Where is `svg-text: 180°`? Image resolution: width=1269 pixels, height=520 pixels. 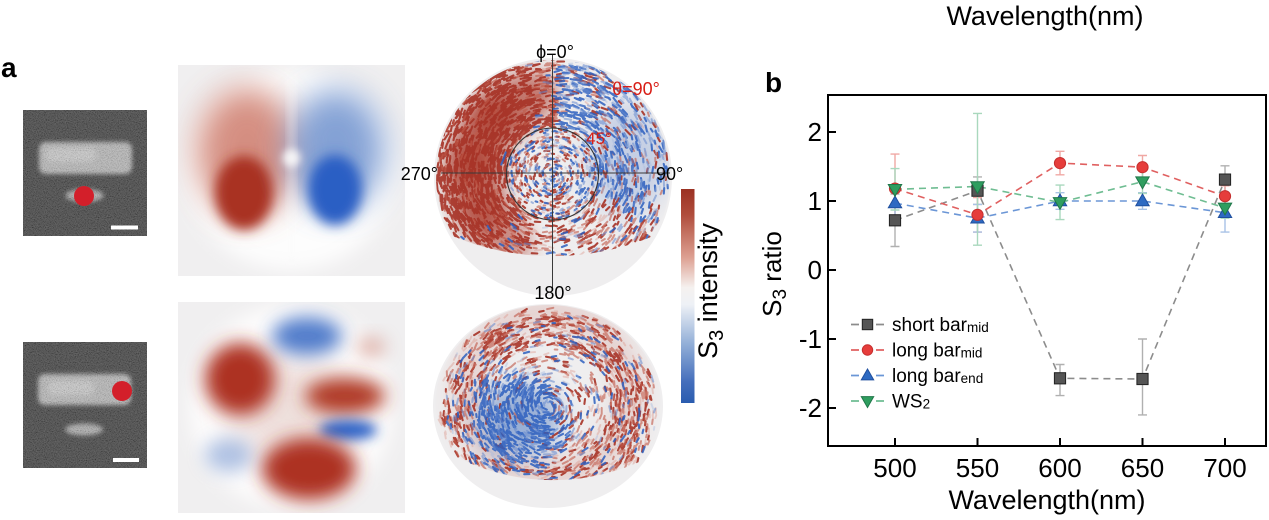 svg-text: 180° is located at coordinates (552, 293).